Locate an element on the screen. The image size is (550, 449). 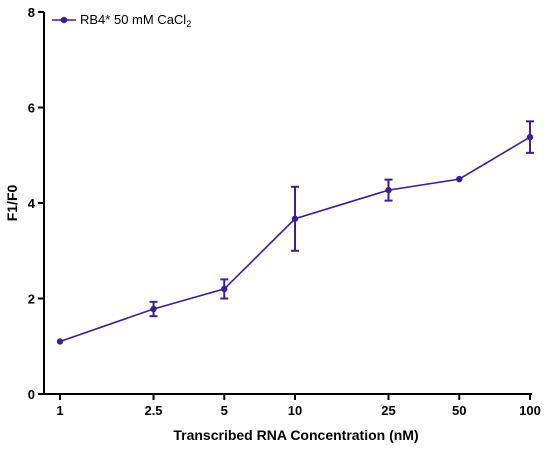
legend-label: RB4* 50 mM CaCl2 is located at coordinates (135, 20).